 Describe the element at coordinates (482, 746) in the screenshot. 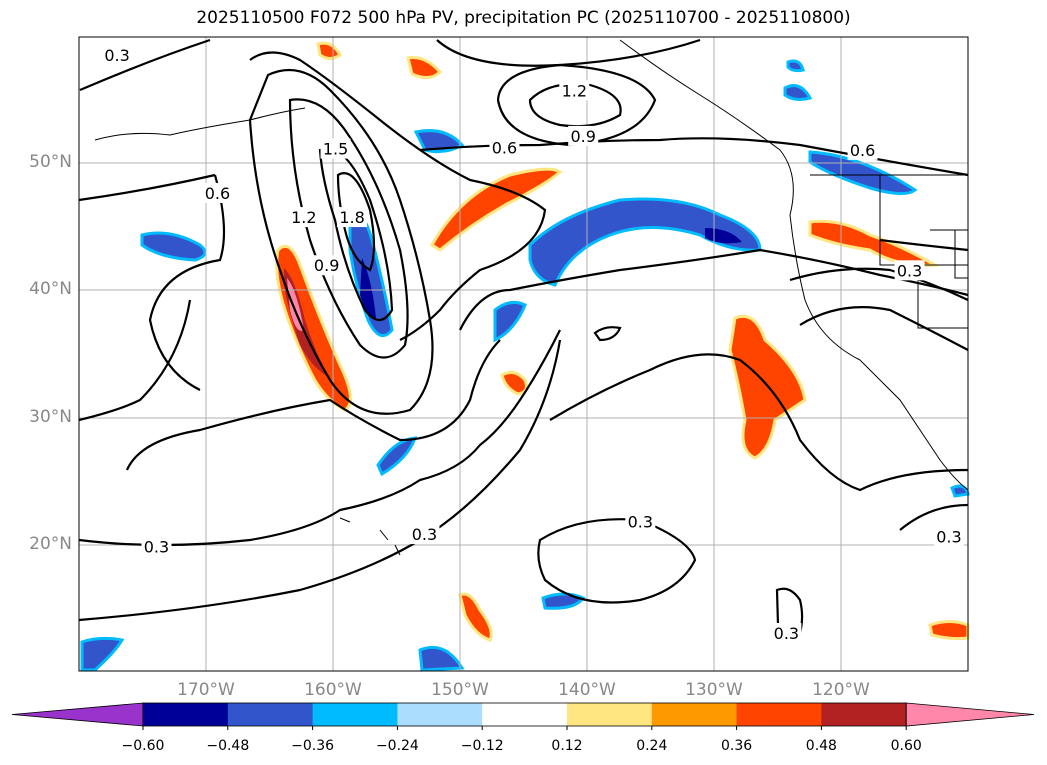

I see `colorbar-tick-label: −0.12` at that location.